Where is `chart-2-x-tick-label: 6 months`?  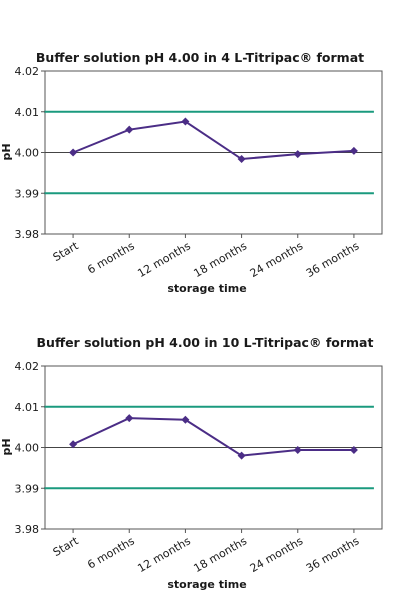
chart-2-x-tick-label: 6 months is located at coordinates (111, 552).